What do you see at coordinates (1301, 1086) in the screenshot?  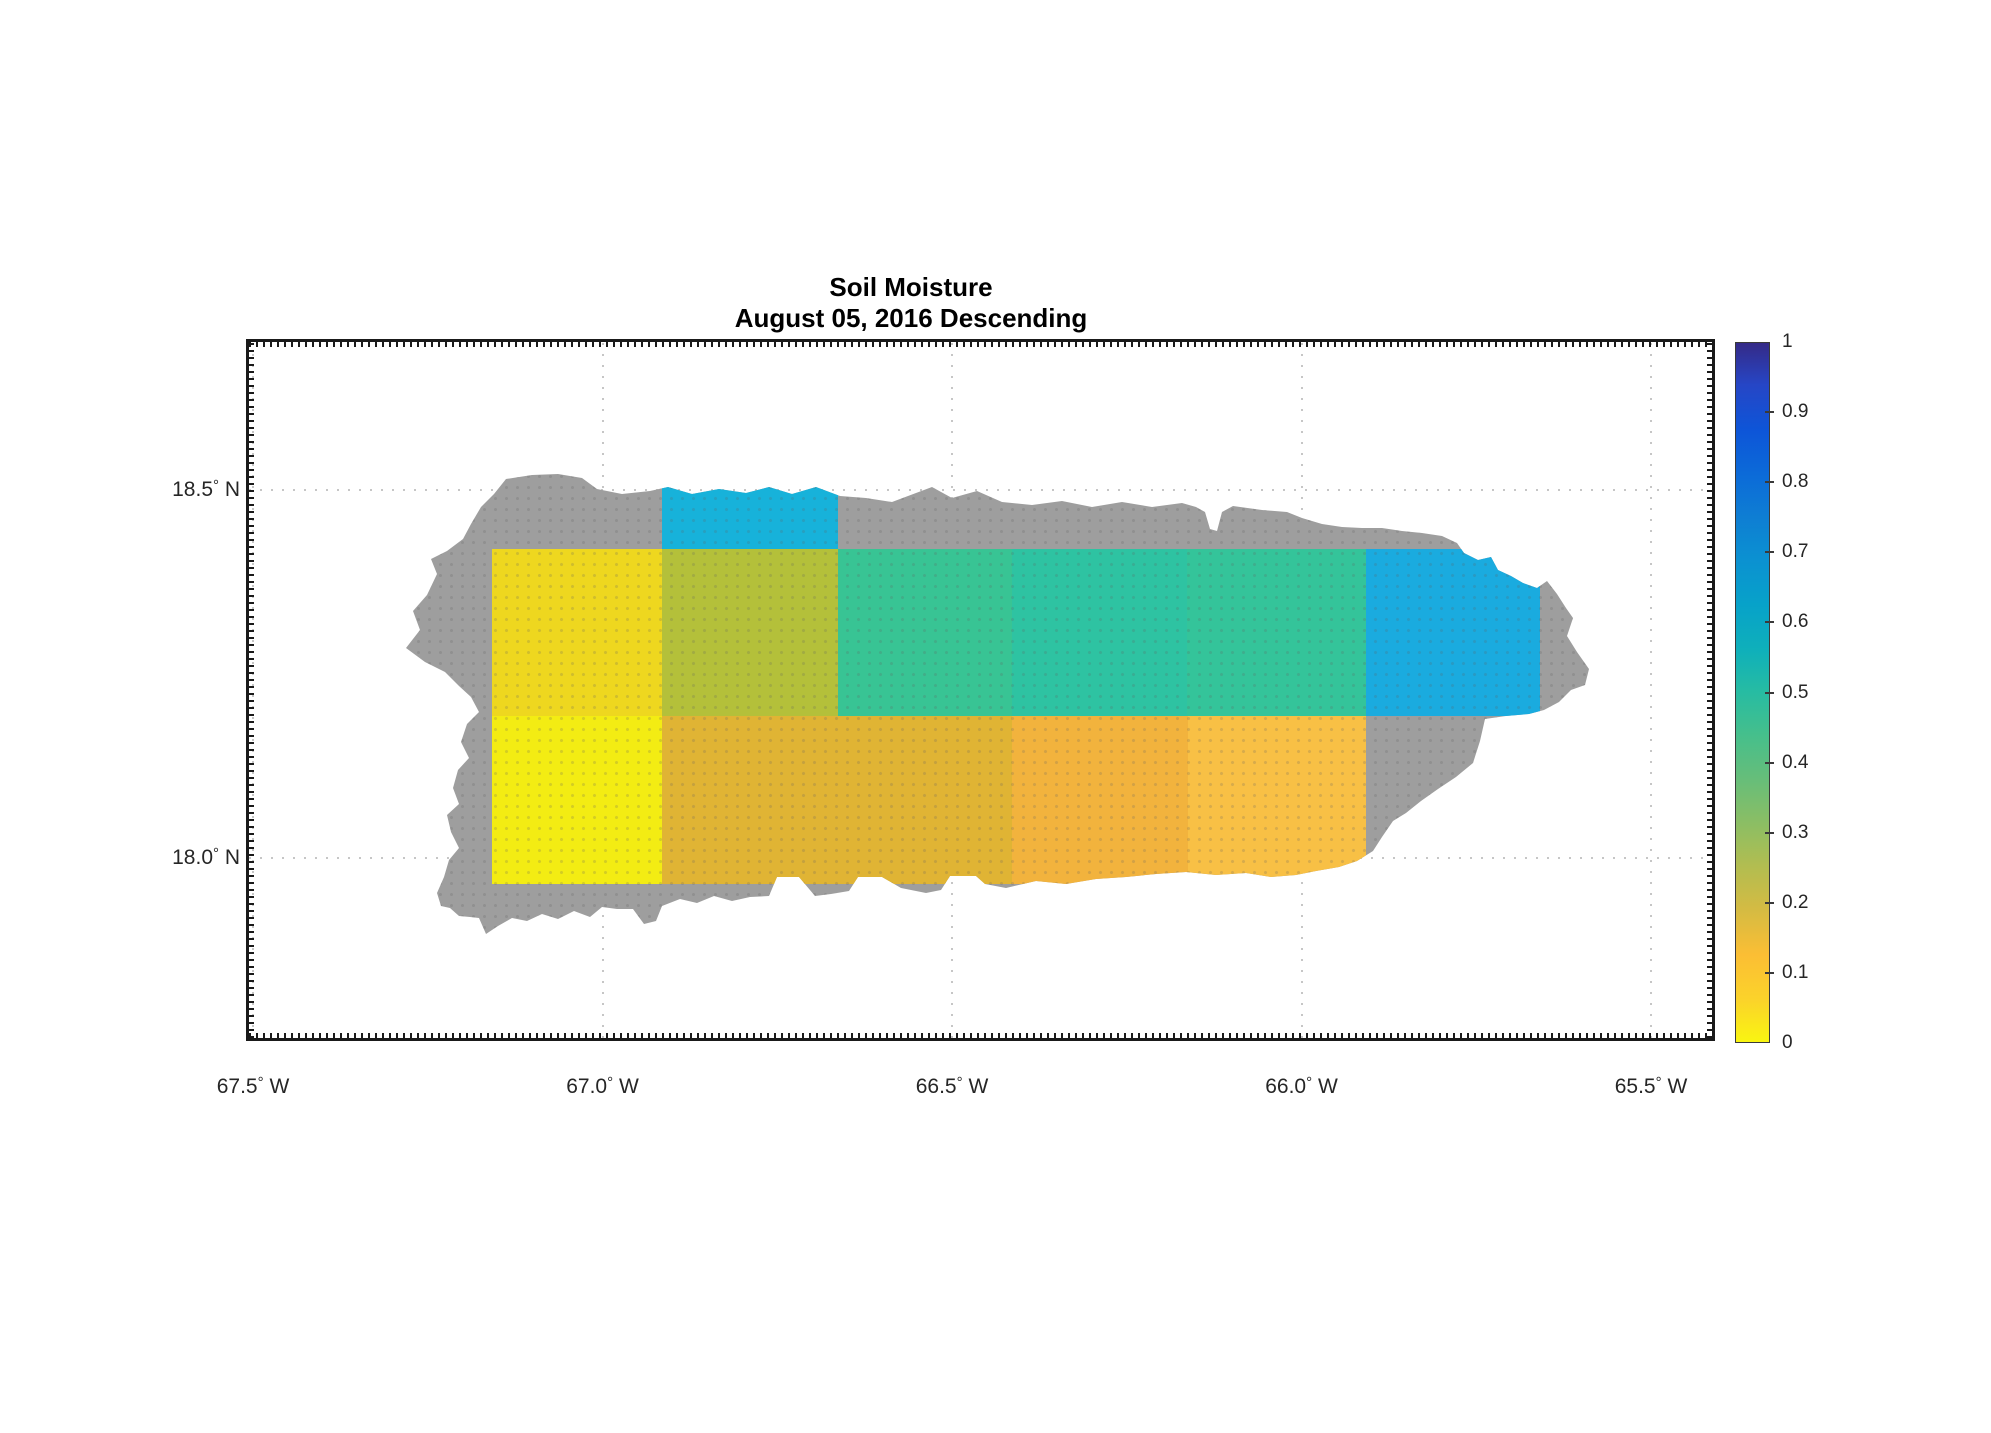 I see `x-tick-label: 66.0° W` at bounding box center [1301, 1086].